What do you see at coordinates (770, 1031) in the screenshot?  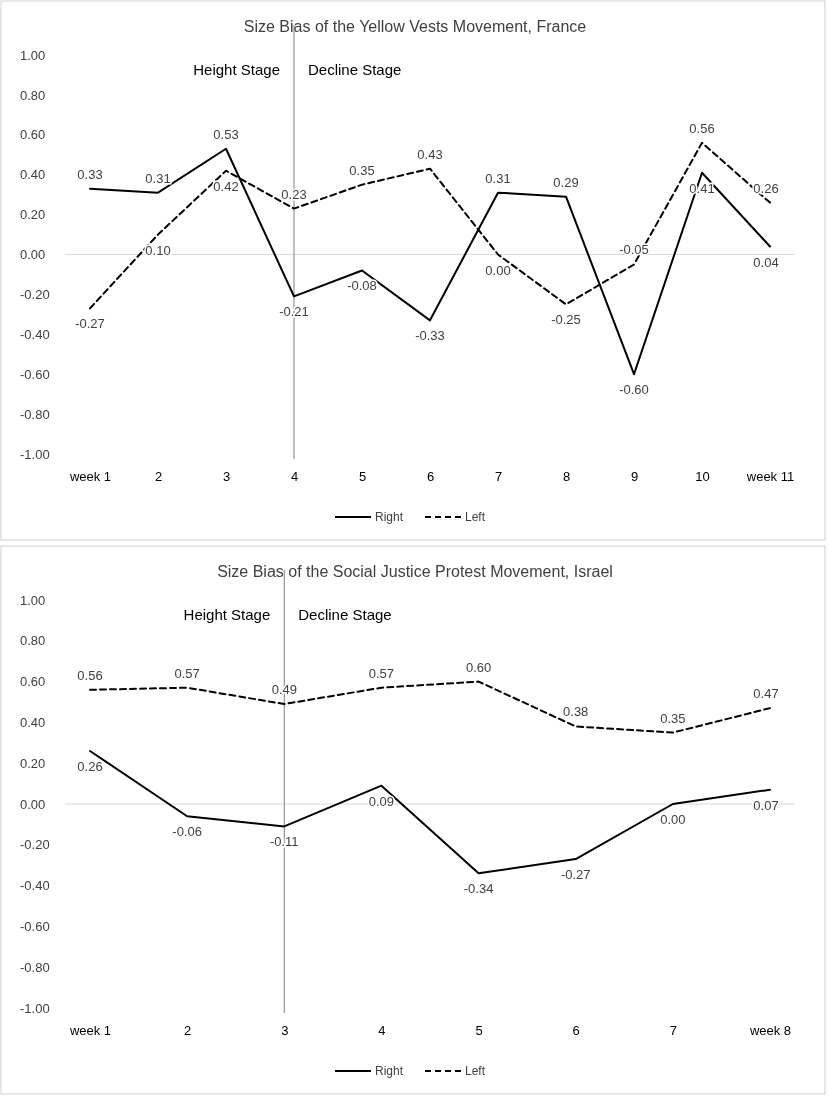 I see `x-tick-label: week 8` at bounding box center [770, 1031].